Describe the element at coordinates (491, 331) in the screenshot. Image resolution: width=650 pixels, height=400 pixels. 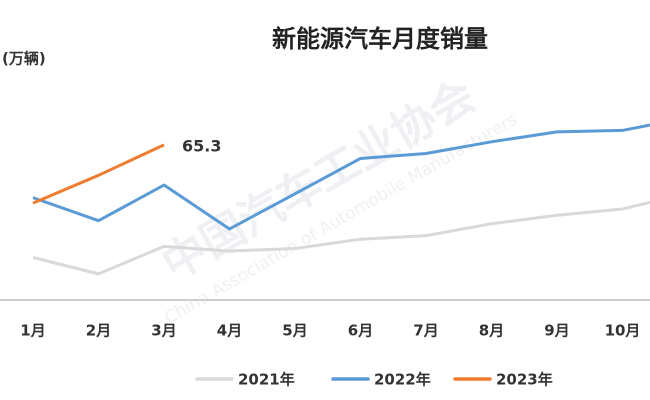
I see `x-tick-label: 8月` at that location.